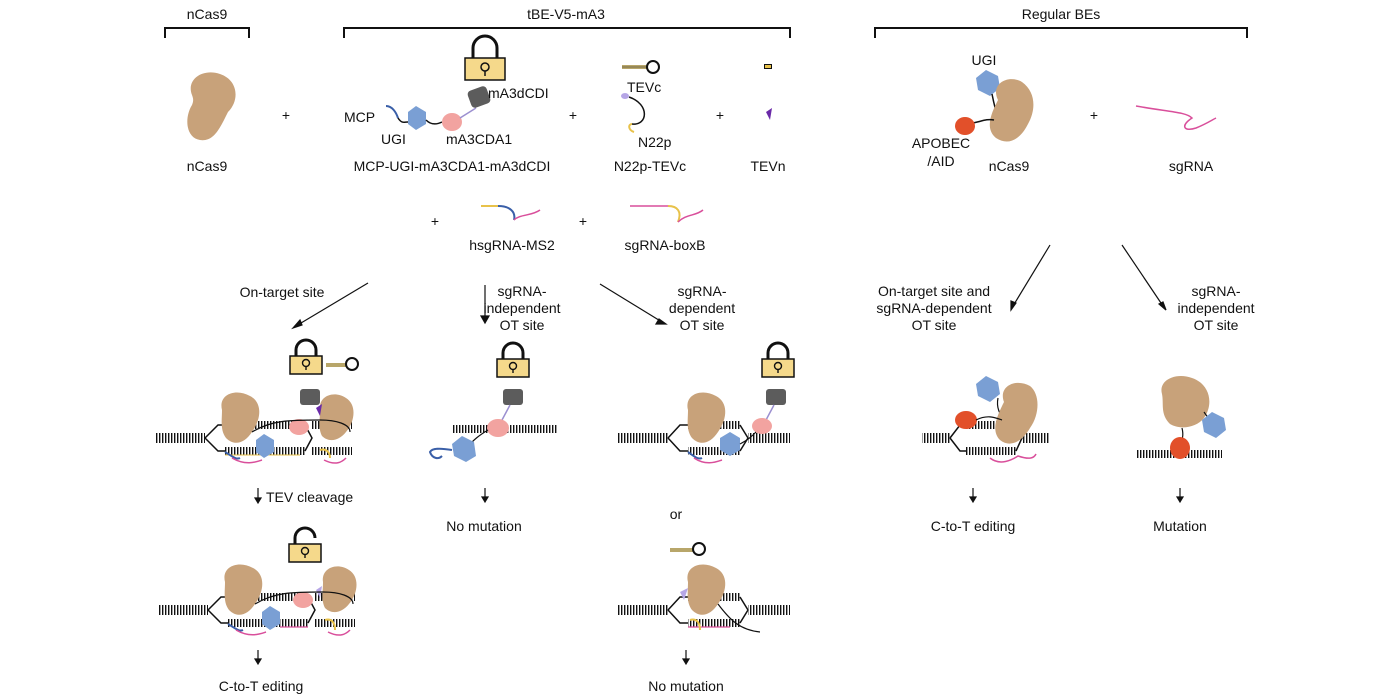  Describe the element at coordinates (512, 245) in the screenshot. I see `hsgrna-label: hsgRNA-MS2` at that location.